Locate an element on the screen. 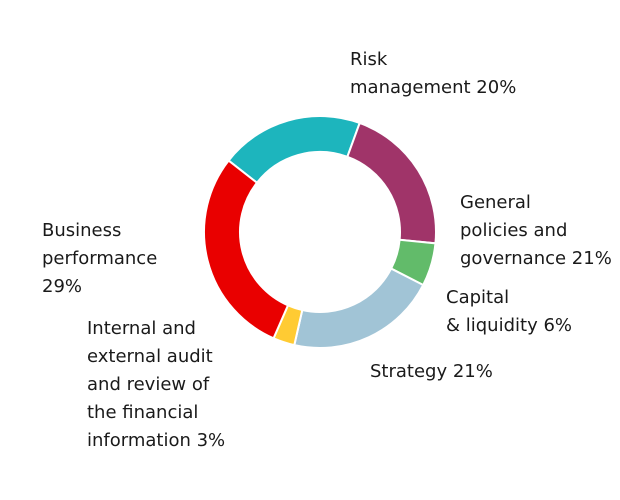 Image resolution: width=620 pixels, height=500 pixels. slice-policies is located at coordinates (391, 183).